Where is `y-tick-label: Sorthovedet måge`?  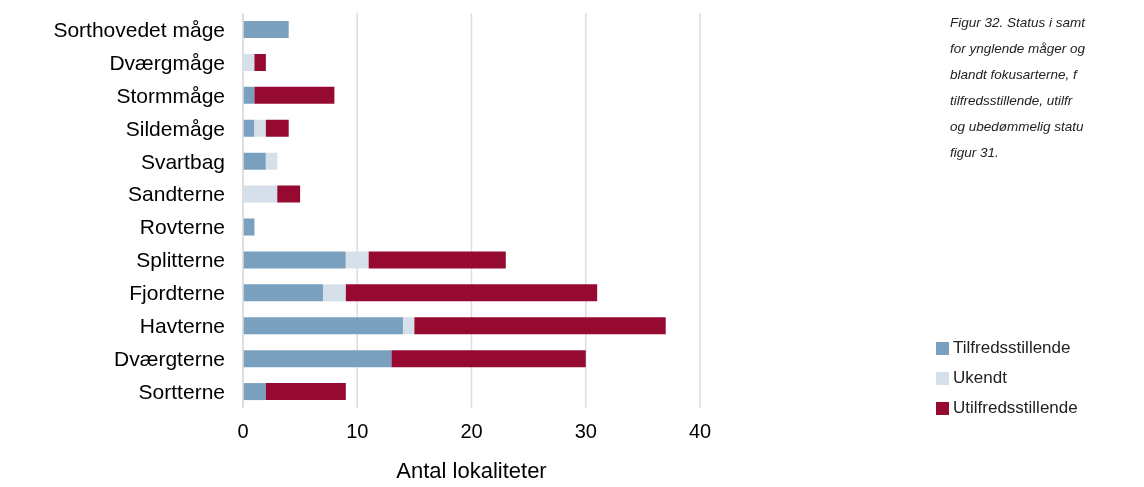
y-tick-label: Sorthovedet måge is located at coordinates (139, 29).